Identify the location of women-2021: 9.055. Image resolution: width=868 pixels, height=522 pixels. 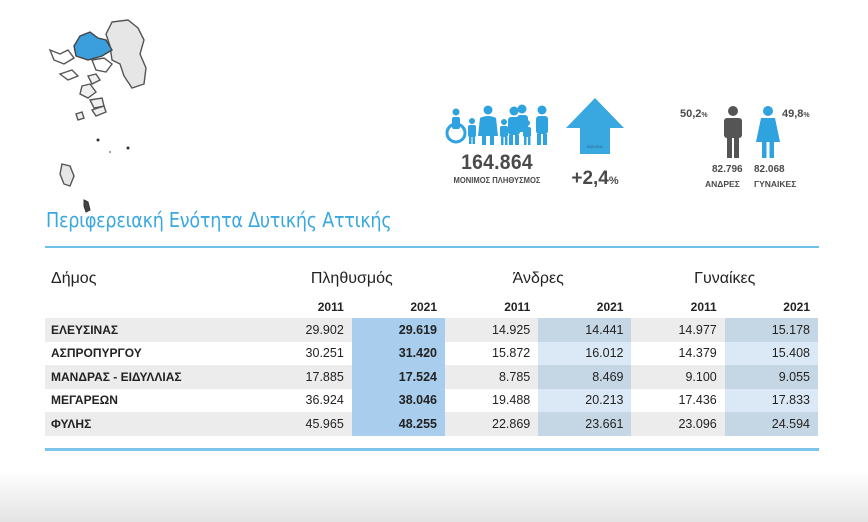
(771, 377).